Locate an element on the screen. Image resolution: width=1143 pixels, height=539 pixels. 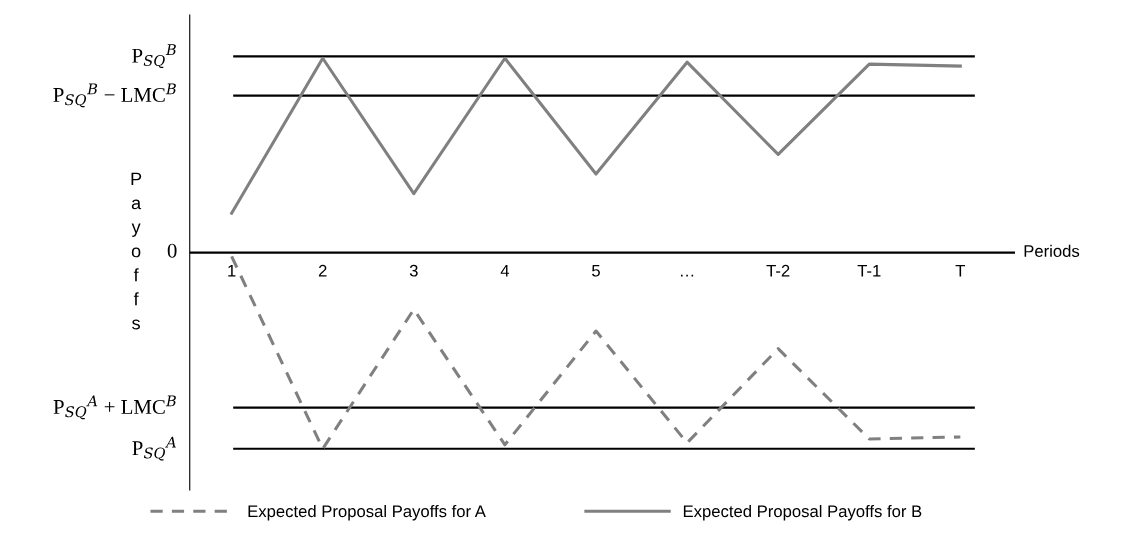
x-tick-label: 4 is located at coordinates (505, 270).